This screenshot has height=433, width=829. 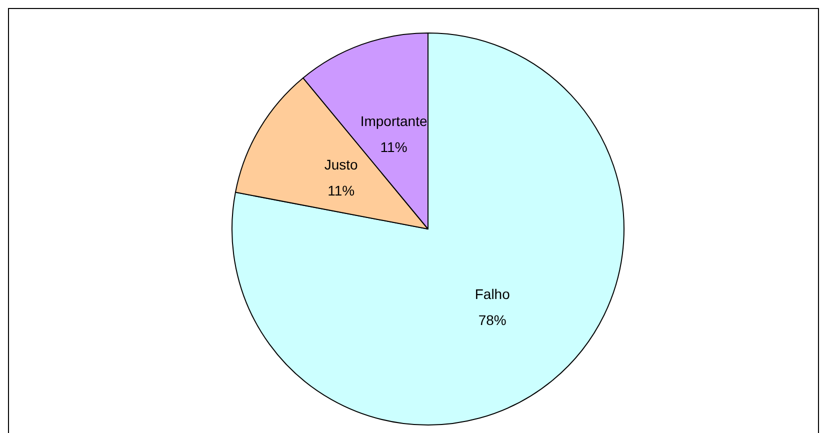 I want to click on slice-label: Importante, so click(x=394, y=120).